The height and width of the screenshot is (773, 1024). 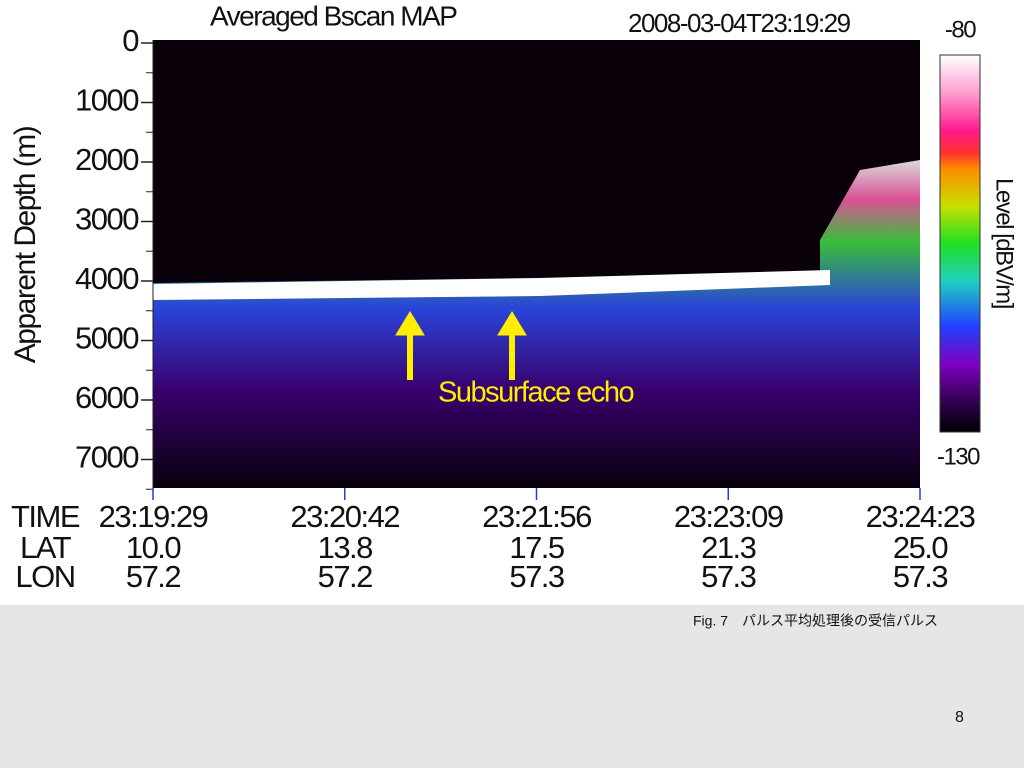 I want to click on y-tick-label: 4000, so click(x=107, y=278).